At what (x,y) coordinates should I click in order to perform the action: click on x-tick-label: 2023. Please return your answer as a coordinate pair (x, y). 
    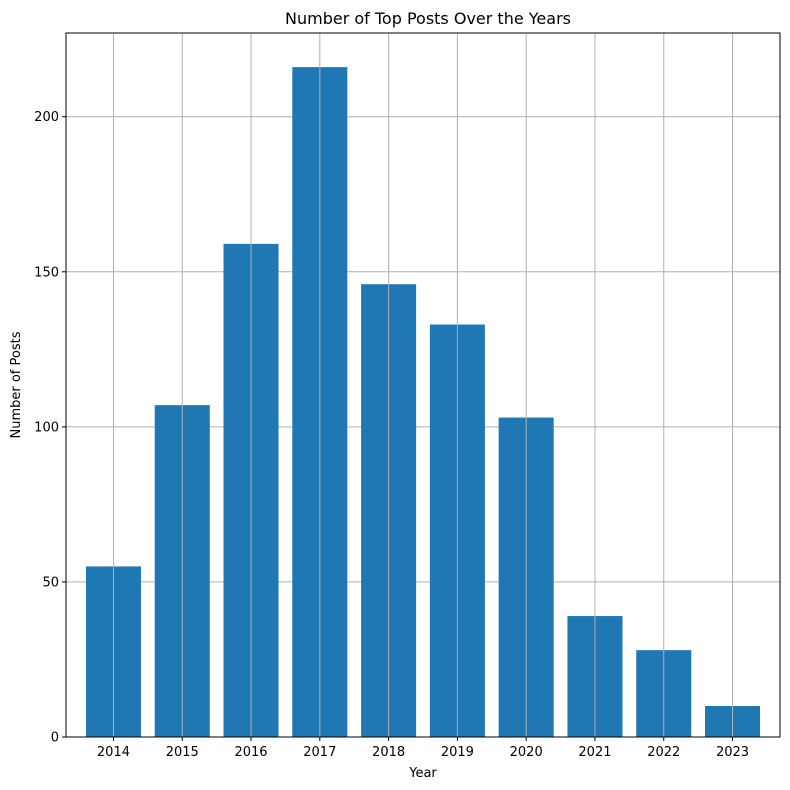
    Looking at the image, I should click on (732, 752).